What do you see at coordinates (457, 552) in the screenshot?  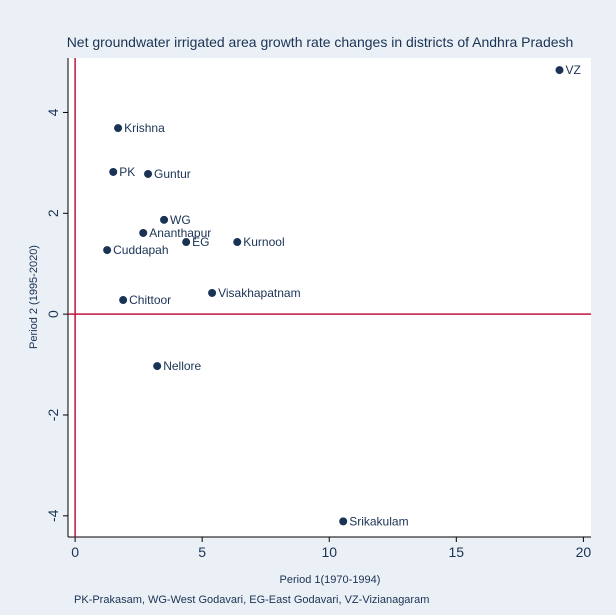 I see `x-tick-label: 15` at bounding box center [457, 552].